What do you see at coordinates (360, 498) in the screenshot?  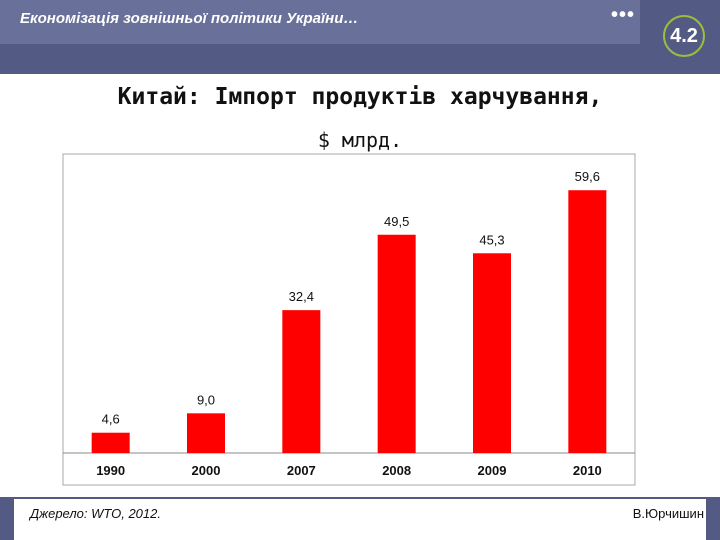 I see `footer-line` at bounding box center [360, 498].